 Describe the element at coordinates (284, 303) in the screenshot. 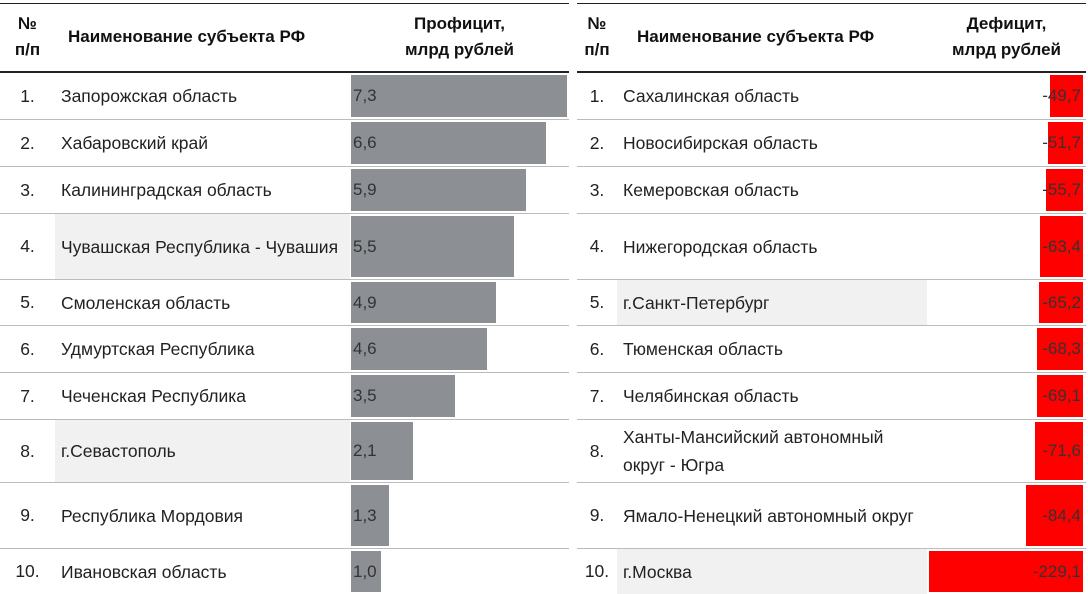

I see `table-row: 5. Смоленская область 4,9` at that location.